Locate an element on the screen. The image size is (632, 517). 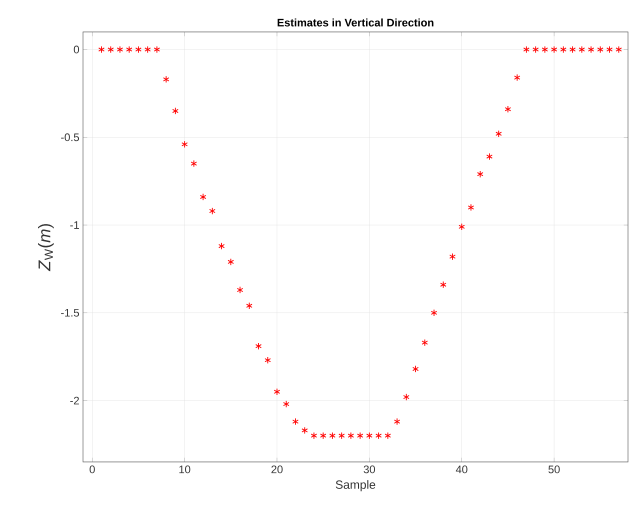
x-tick-label: 40 is located at coordinates (462, 470).